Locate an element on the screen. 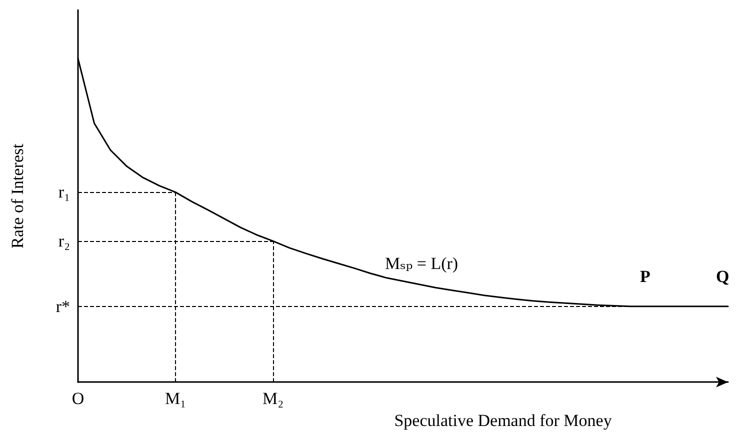  ref-line-label: r₁ is located at coordinates (64, 192).